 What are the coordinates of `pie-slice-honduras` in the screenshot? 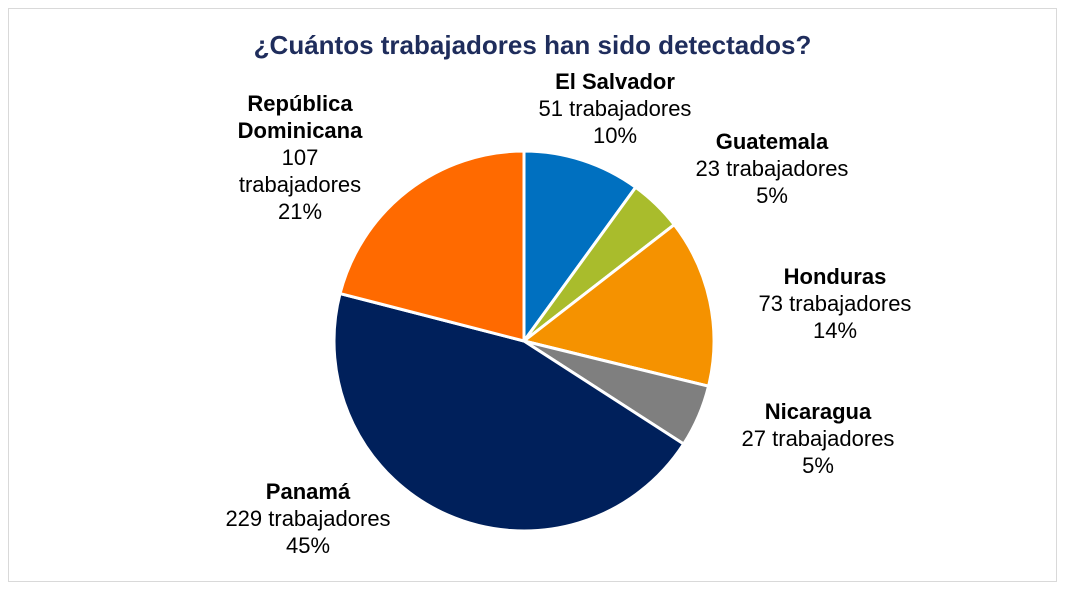 It's located at (619, 305).